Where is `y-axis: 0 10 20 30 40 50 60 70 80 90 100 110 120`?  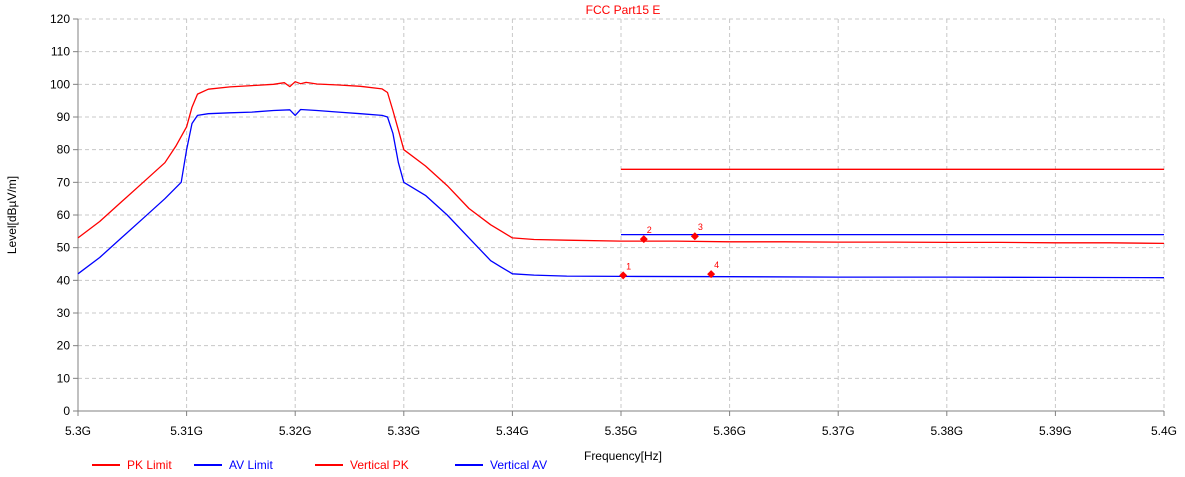 y-axis: 0 10 20 30 40 50 60 70 80 90 100 110 120 is located at coordinates (64, 215).